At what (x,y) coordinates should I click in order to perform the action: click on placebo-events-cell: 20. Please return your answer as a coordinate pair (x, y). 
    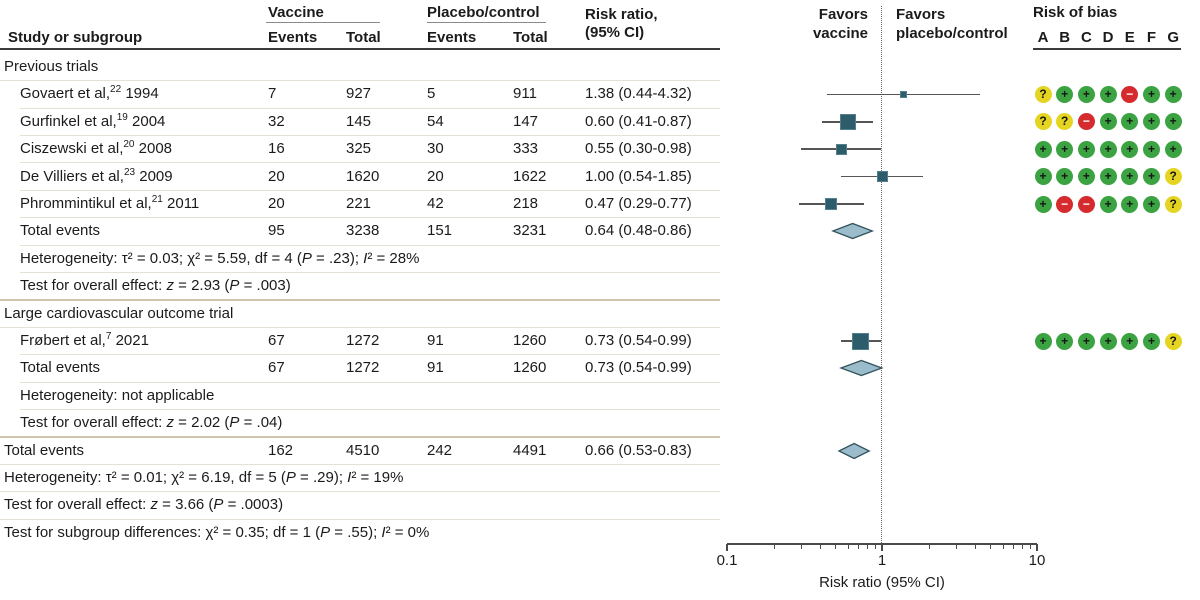
    Looking at the image, I should click on (435, 176).